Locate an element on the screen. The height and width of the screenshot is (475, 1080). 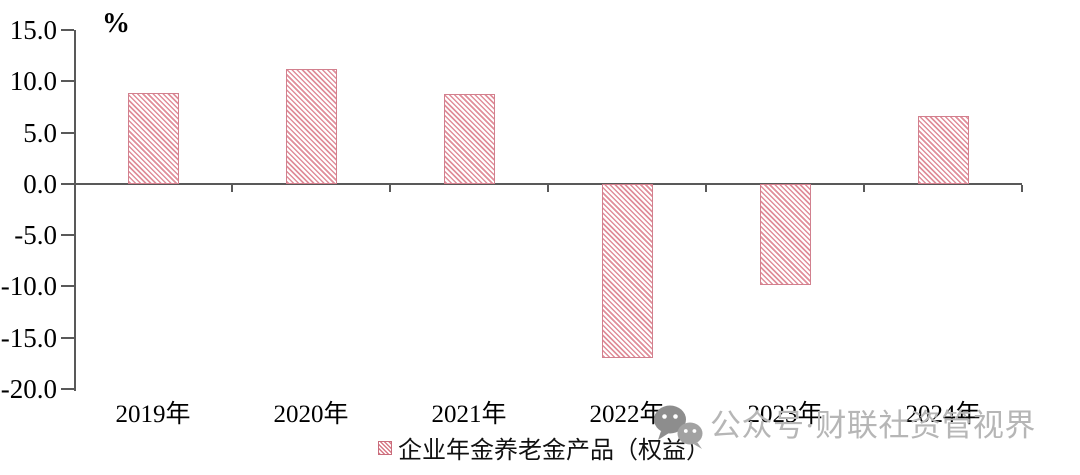
x-tick-label-2019年: 2019年 is located at coordinates (153, 414).